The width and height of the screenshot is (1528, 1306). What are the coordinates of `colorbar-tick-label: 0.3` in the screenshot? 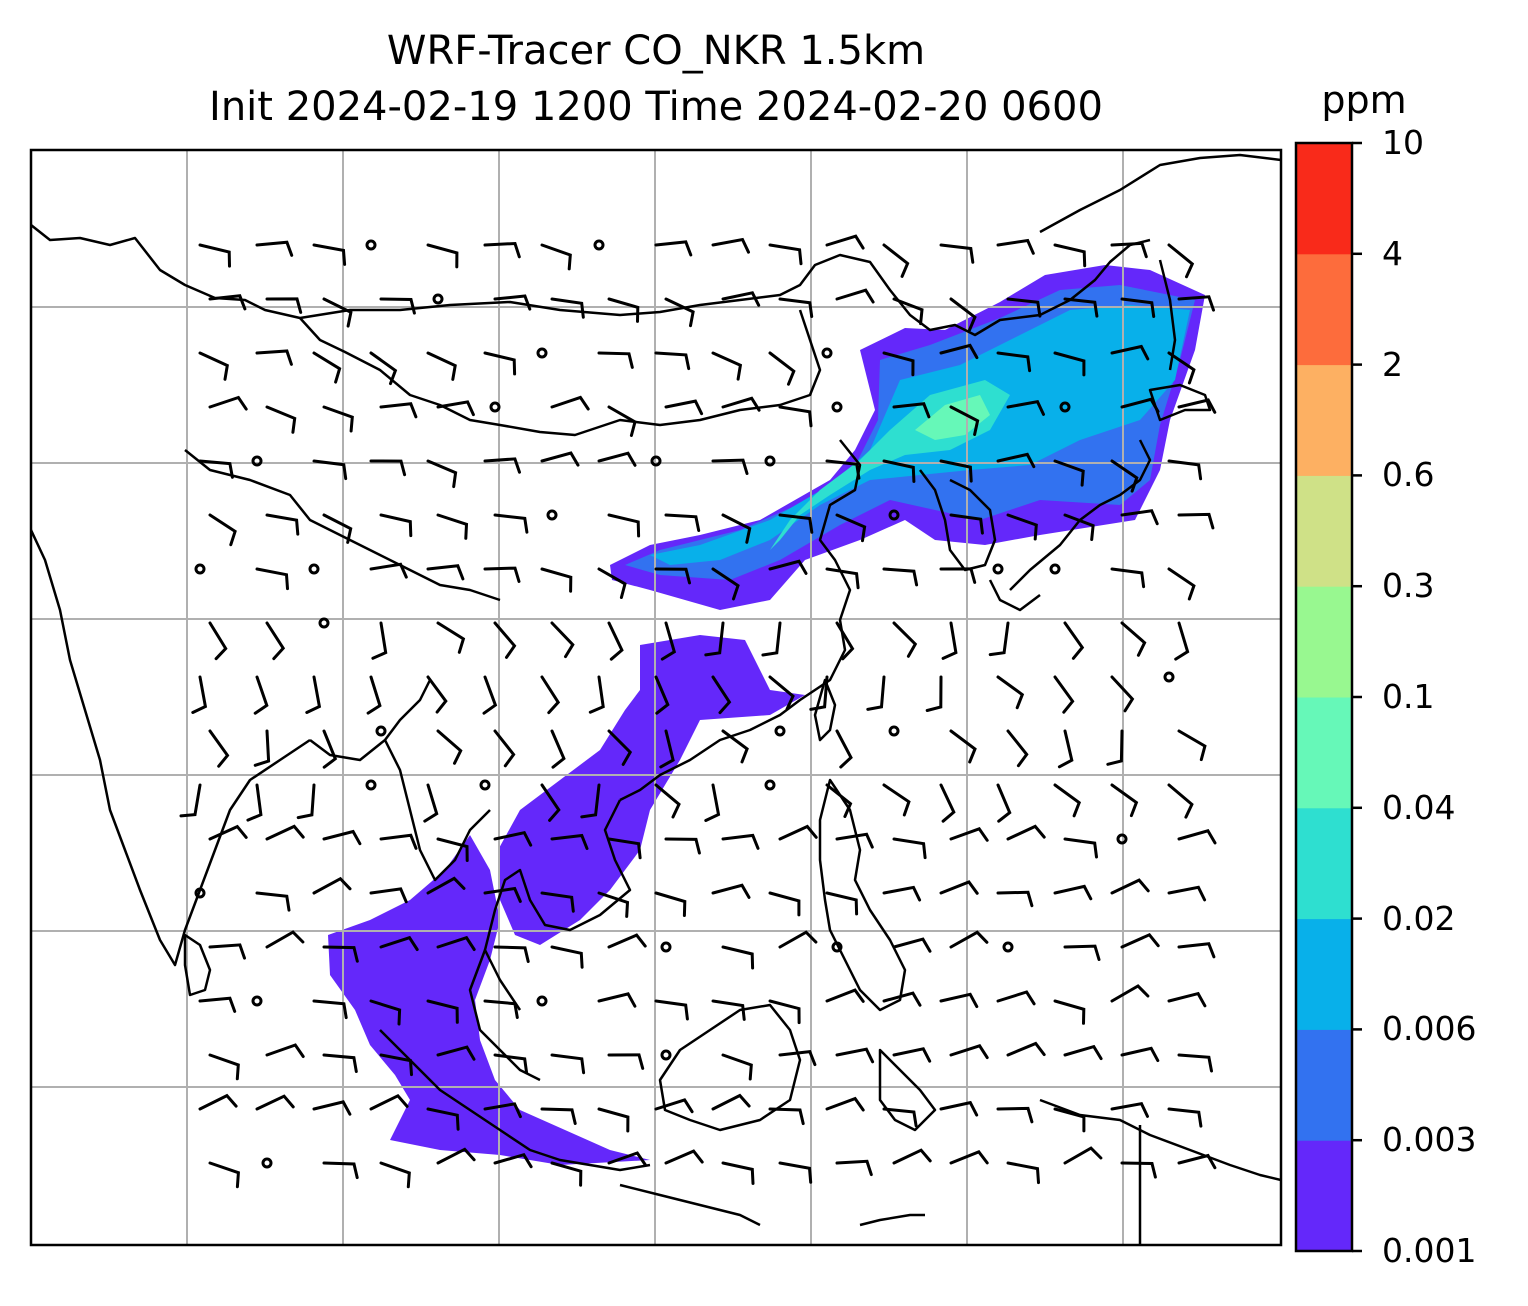 It's located at (1408, 586).